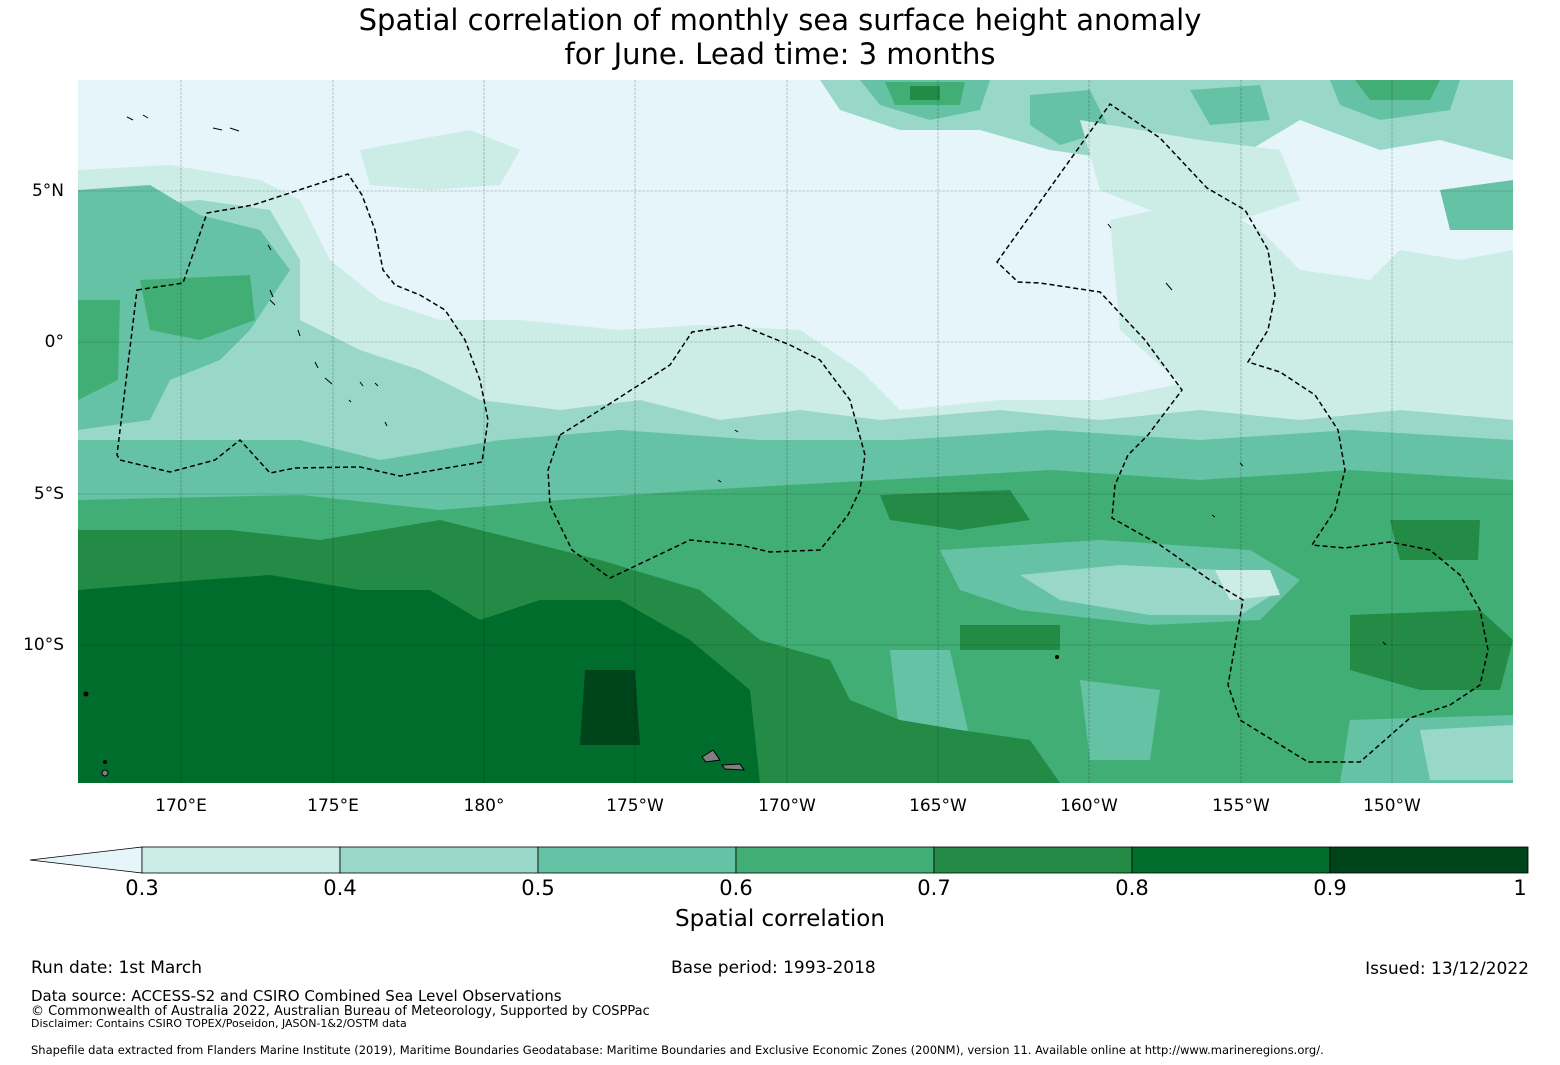  Describe the element at coordinates (1330, 888) in the screenshot. I see `colorbar-tick-0.9: 0.9` at that location.